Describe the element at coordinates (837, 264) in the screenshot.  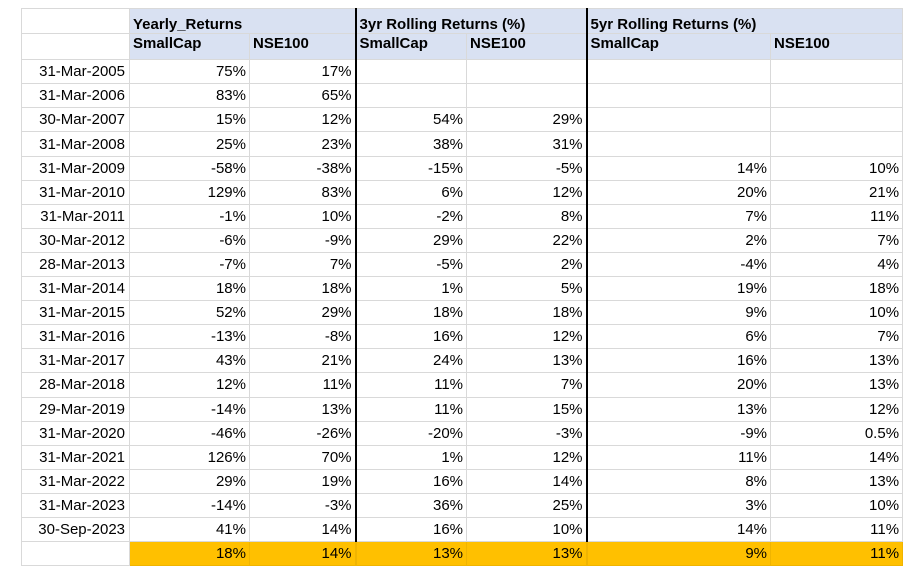
I see `cell-5yr-nse100: 4%` at that location.